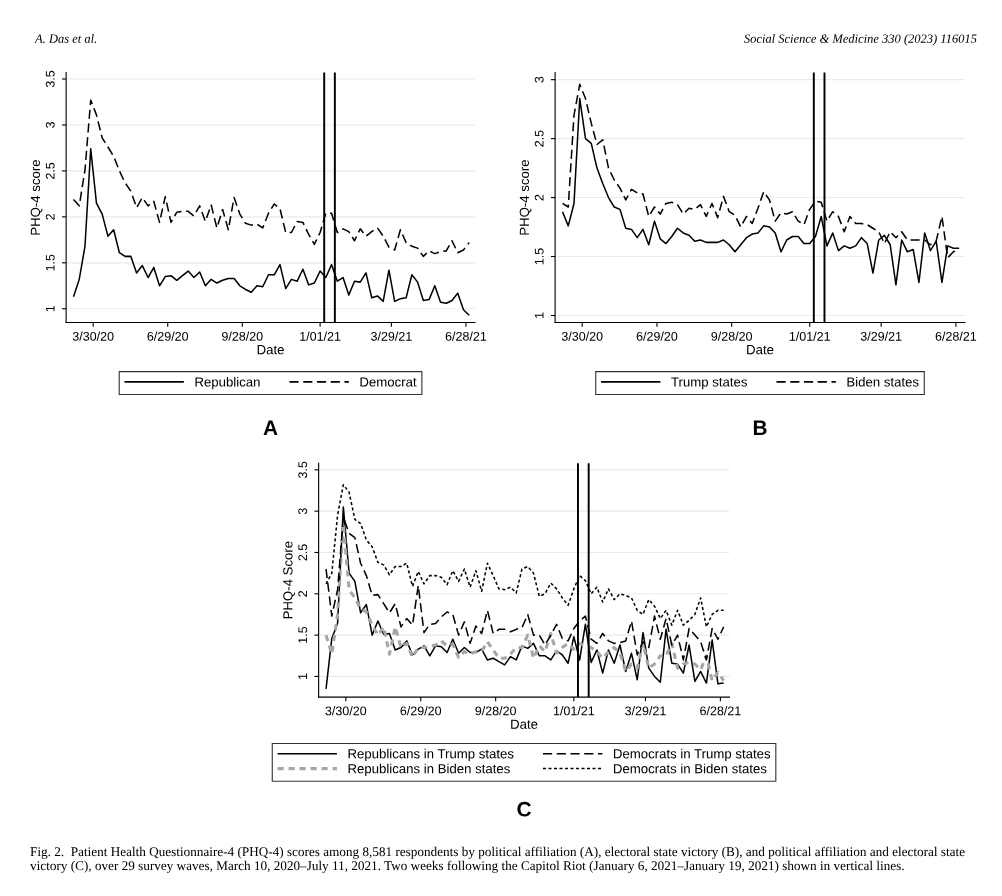 The image size is (1002, 896). What do you see at coordinates (690, 768) in the screenshot?
I see `legend-label: Democrats in Biden states` at bounding box center [690, 768].